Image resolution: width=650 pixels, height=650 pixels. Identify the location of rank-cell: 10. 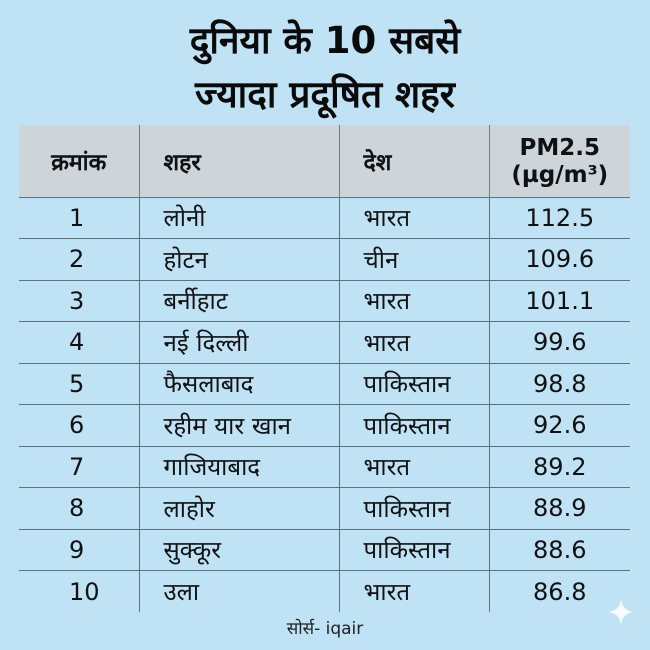
(79, 591).